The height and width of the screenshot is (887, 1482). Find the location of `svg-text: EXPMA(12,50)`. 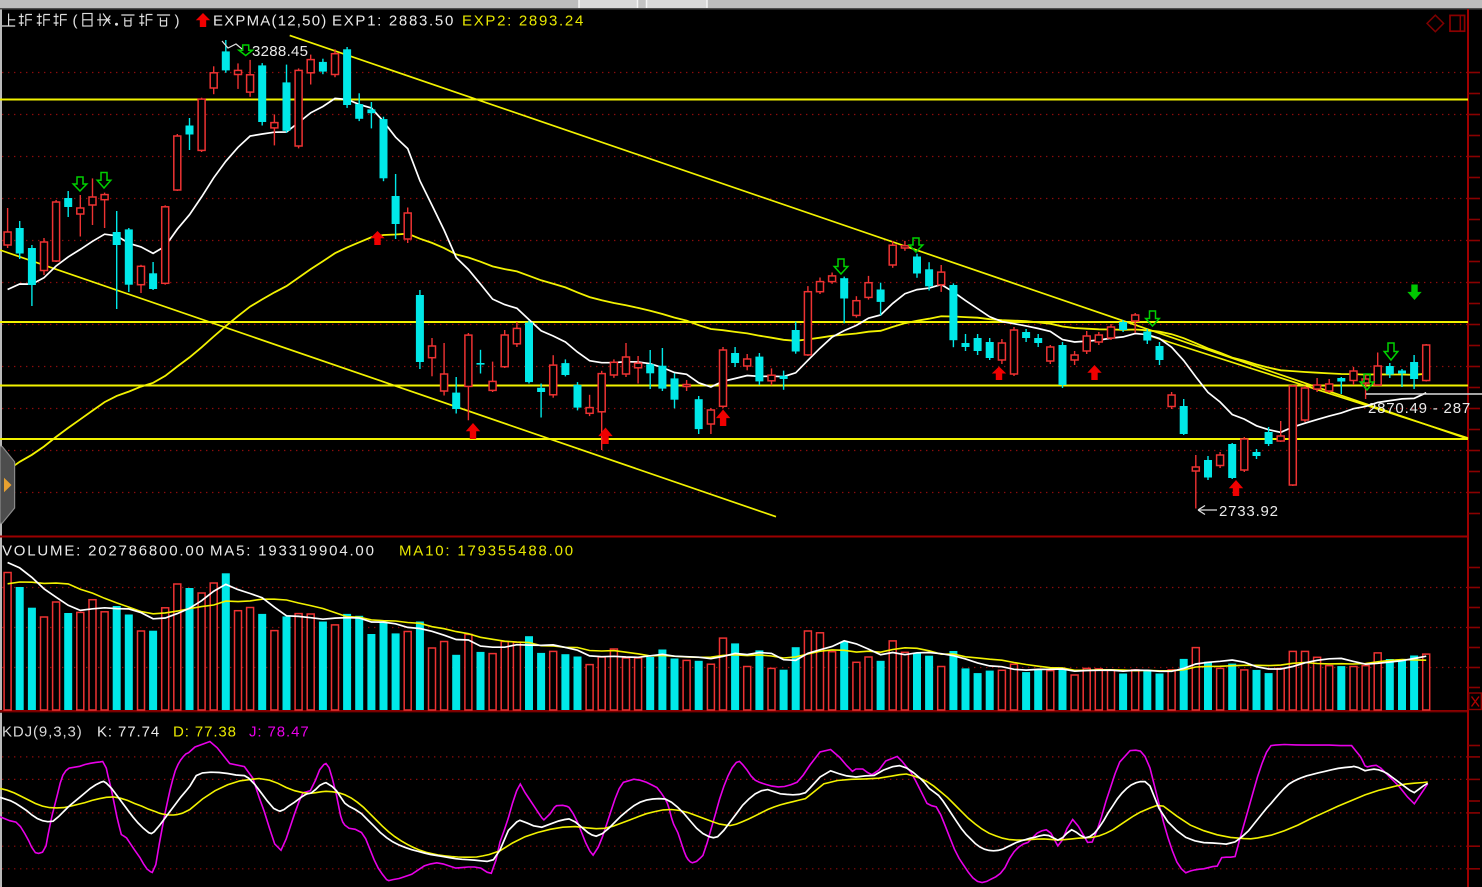

svg-text: EXPMA(12,50) is located at coordinates (270, 21).